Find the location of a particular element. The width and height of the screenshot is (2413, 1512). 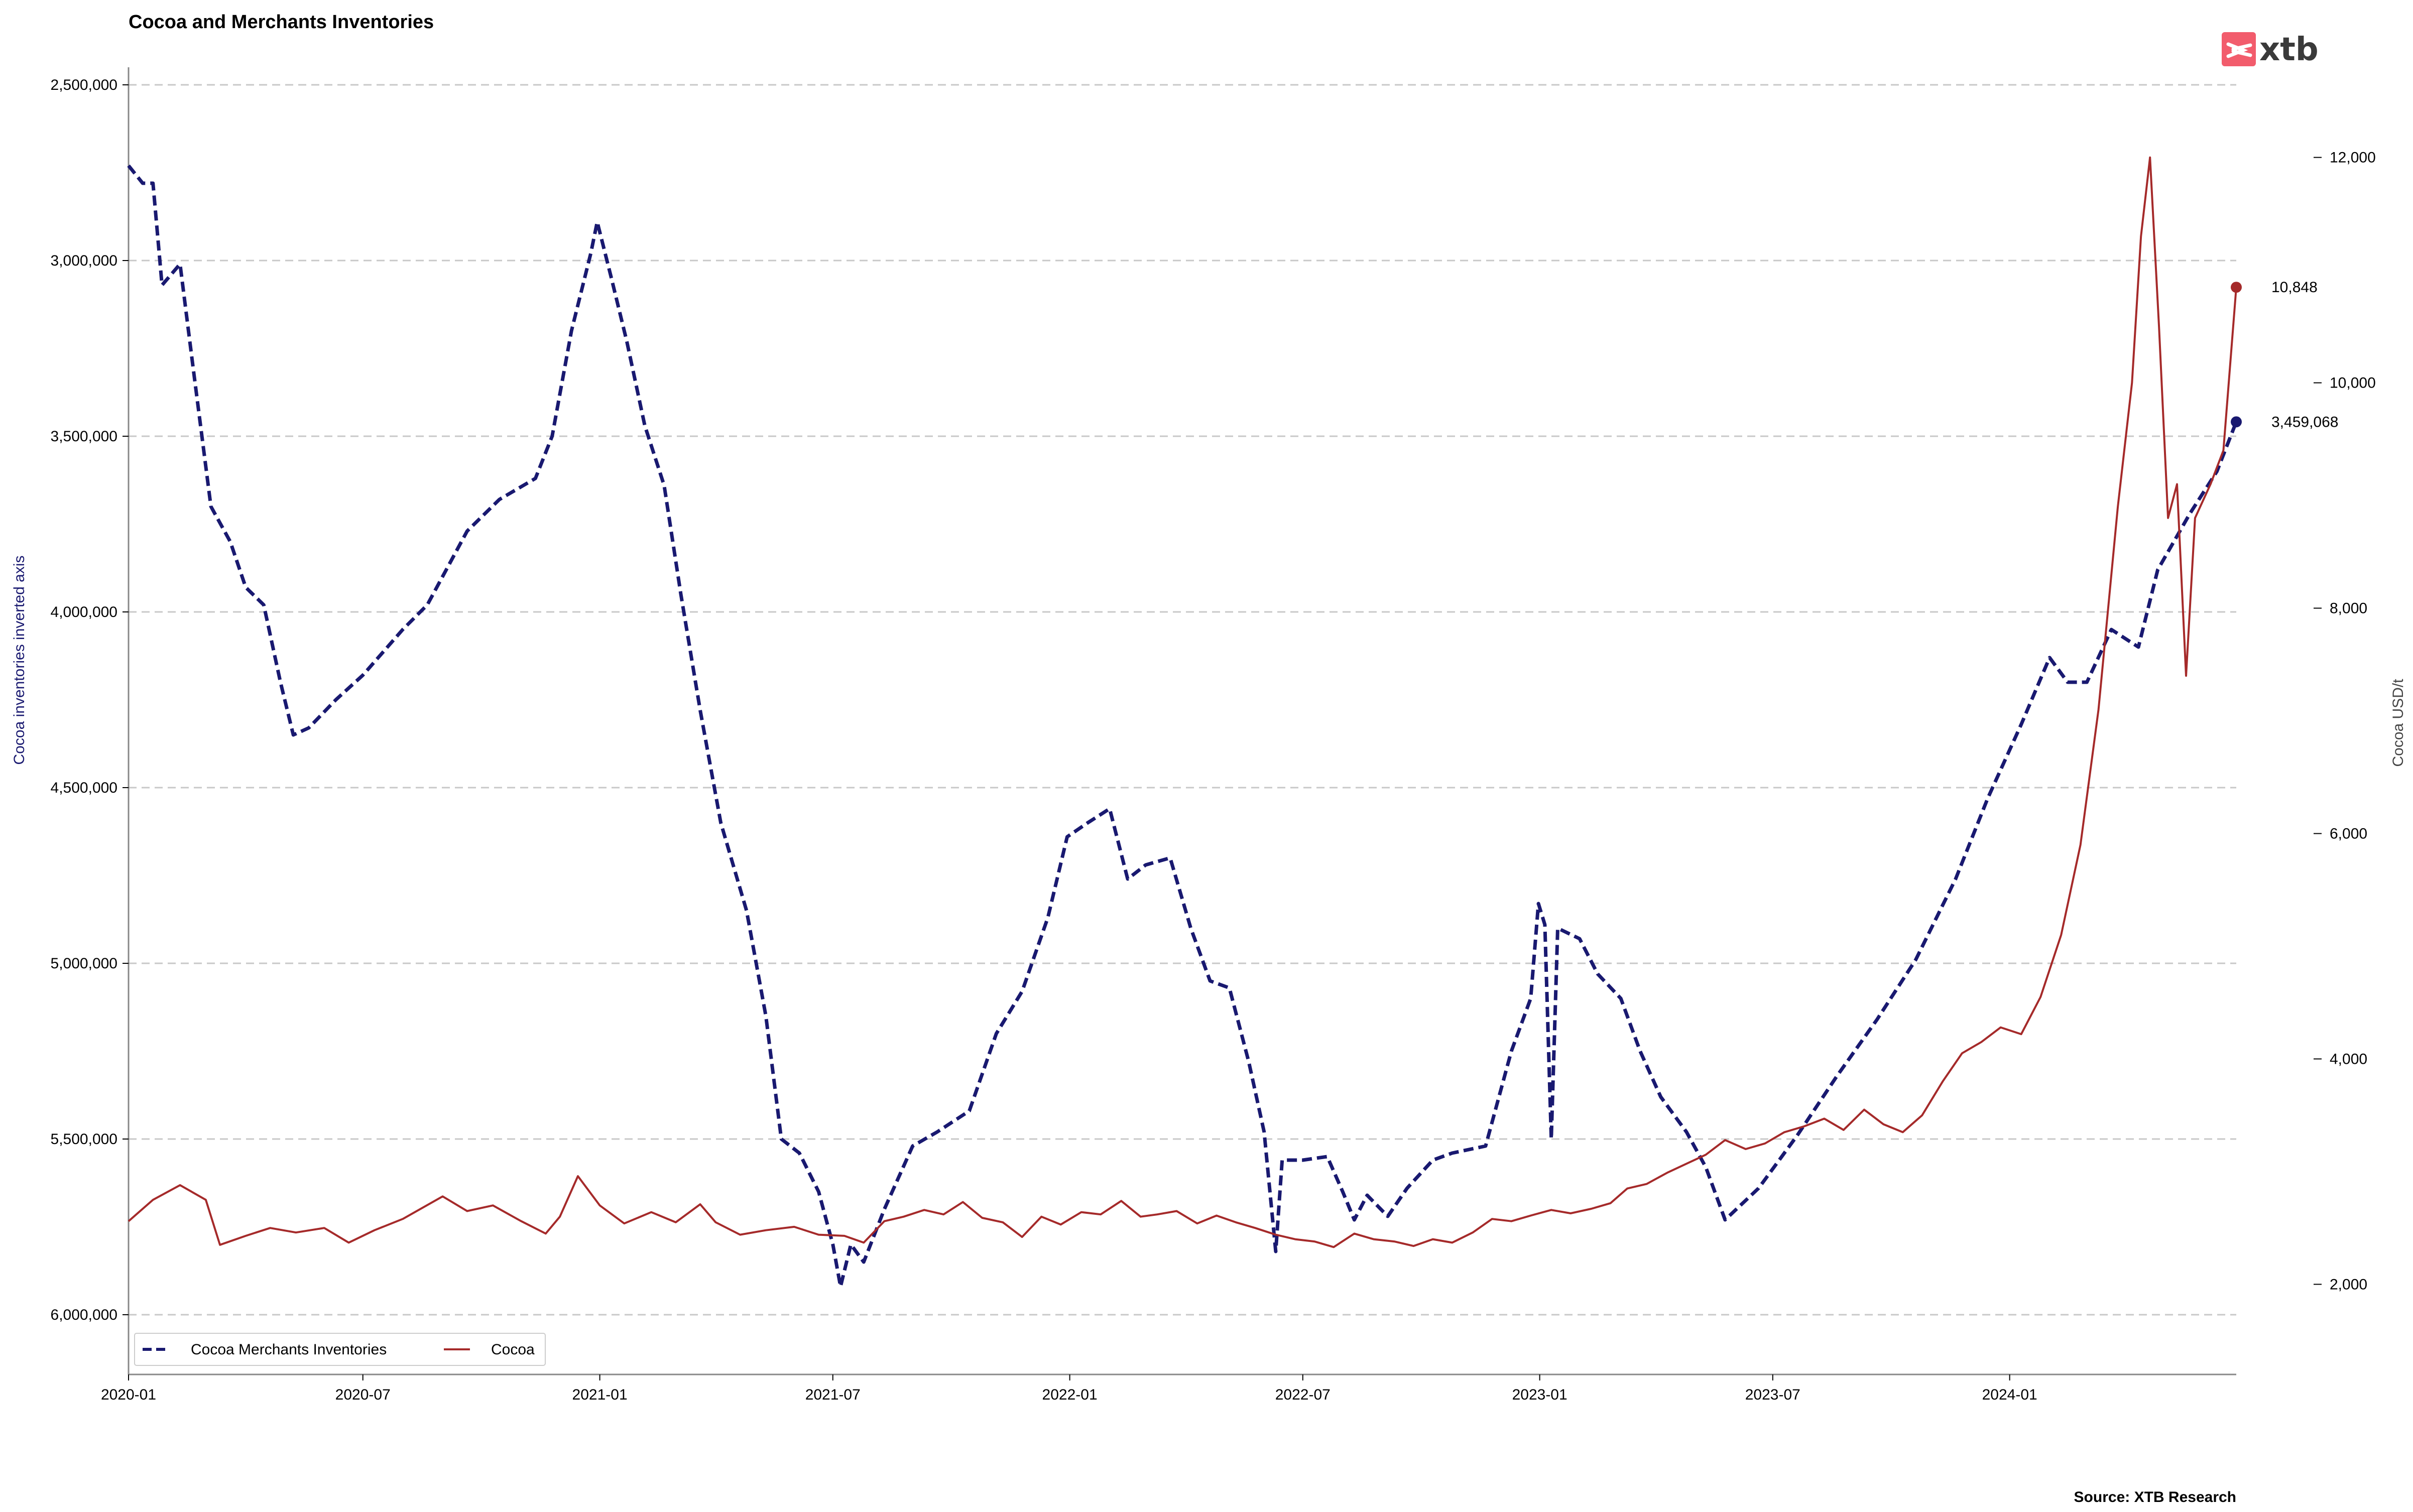

right-tick-label: 2,000 is located at coordinates (2348, 1284).